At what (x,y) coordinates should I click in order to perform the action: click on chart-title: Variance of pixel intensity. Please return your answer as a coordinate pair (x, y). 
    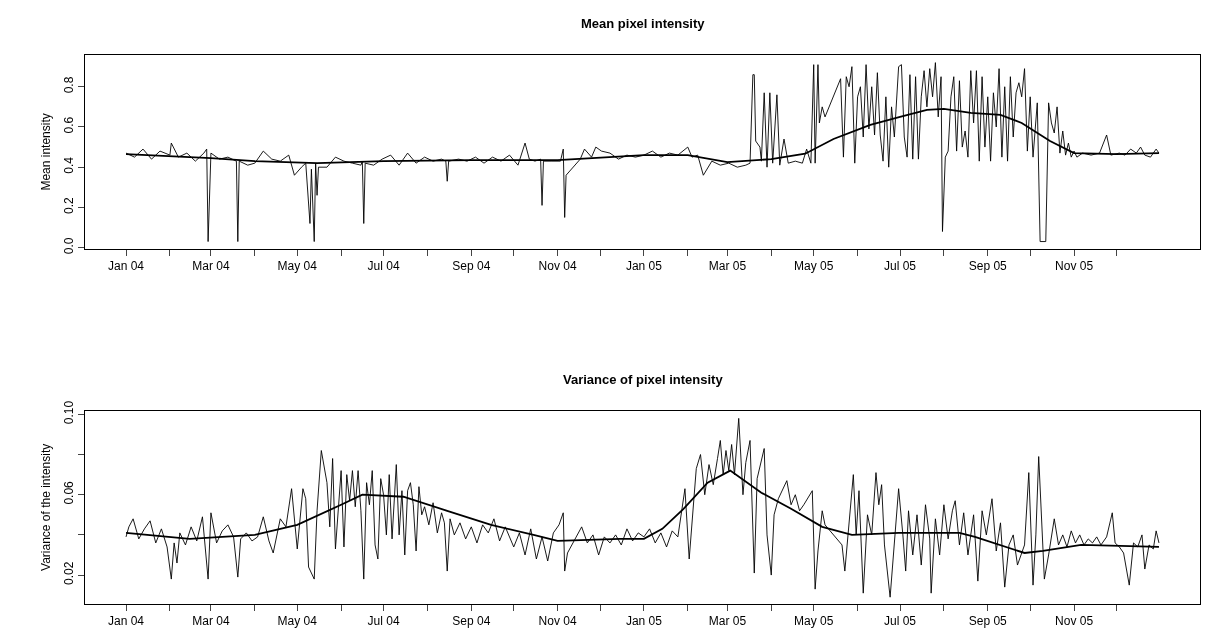
    Looking at the image, I should click on (643, 379).